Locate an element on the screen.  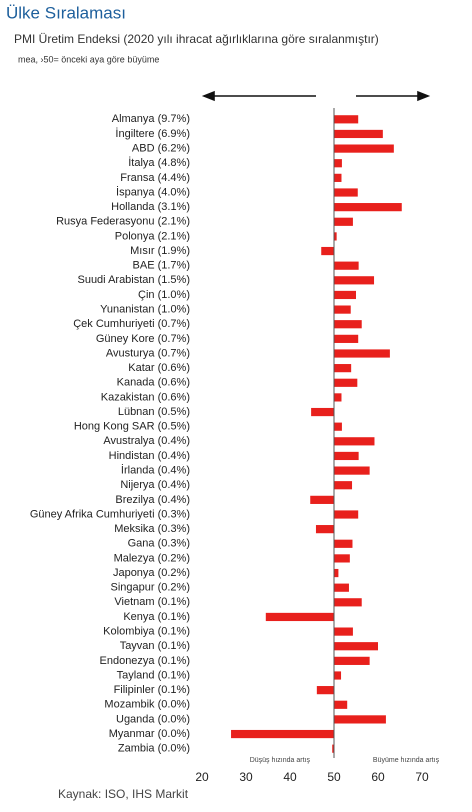
chart-note: mea, ›50= önceki aya göre büyüme is located at coordinates (88, 59).